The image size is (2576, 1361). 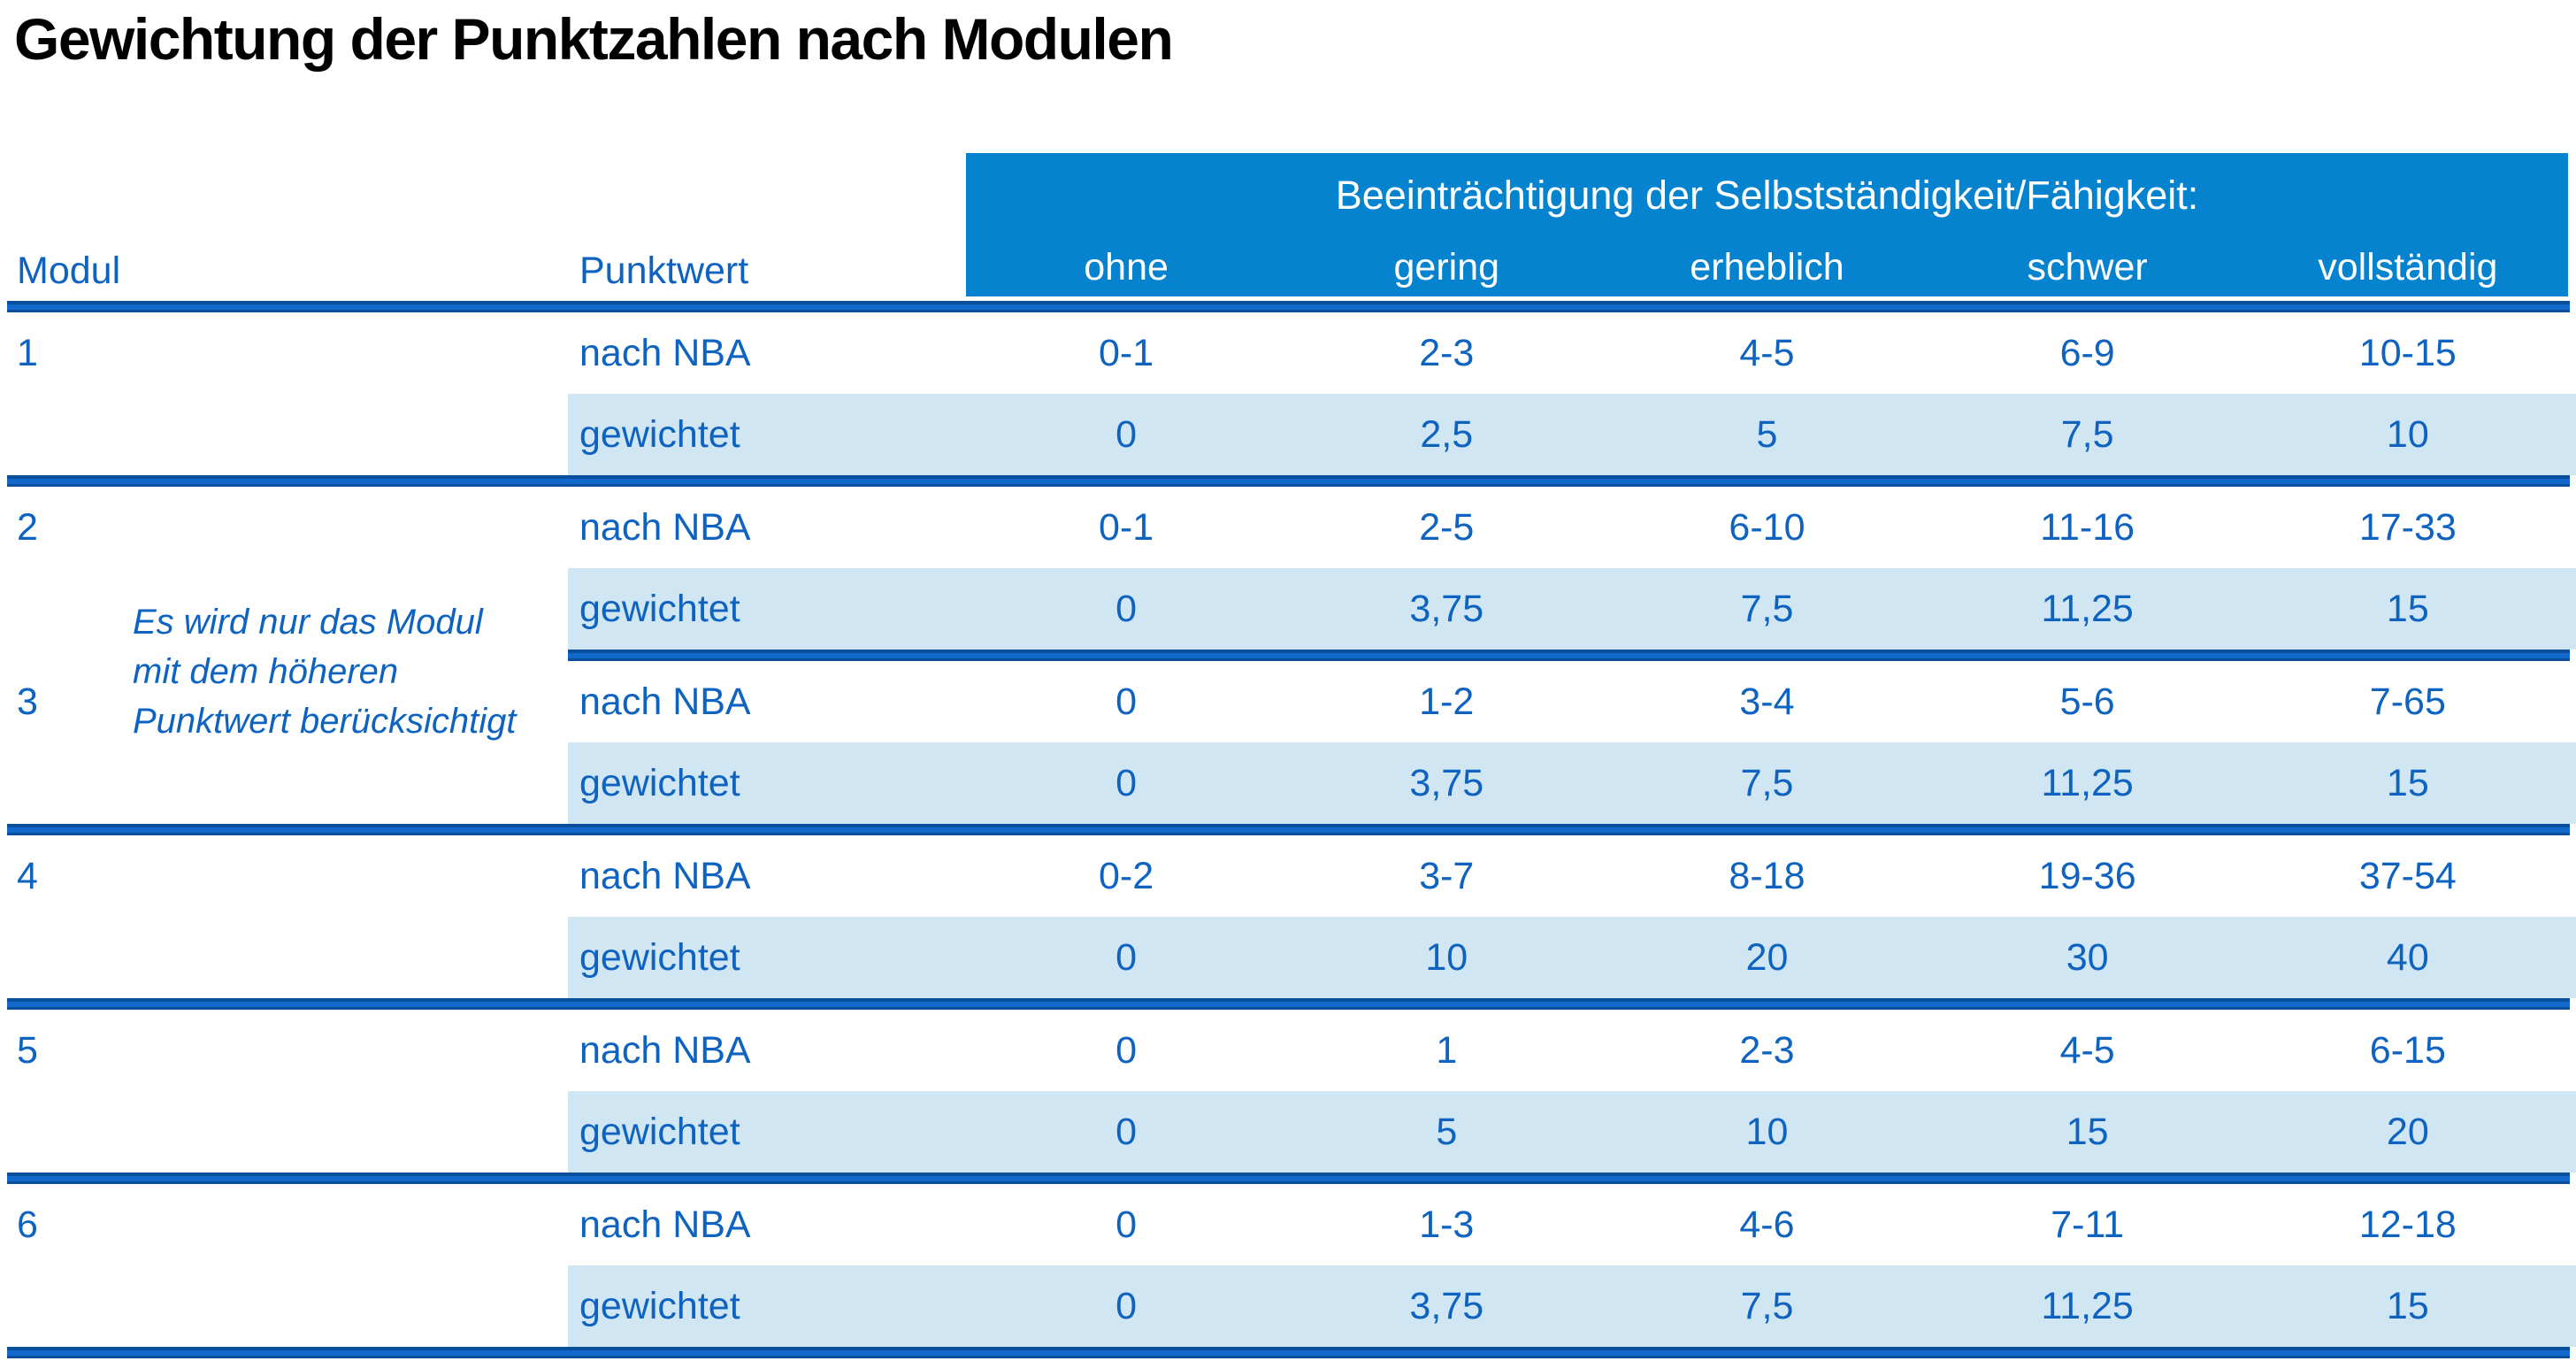 What do you see at coordinates (2087, 266) in the screenshot?
I see `column-header-schwer: schwer` at bounding box center [2087, 266].